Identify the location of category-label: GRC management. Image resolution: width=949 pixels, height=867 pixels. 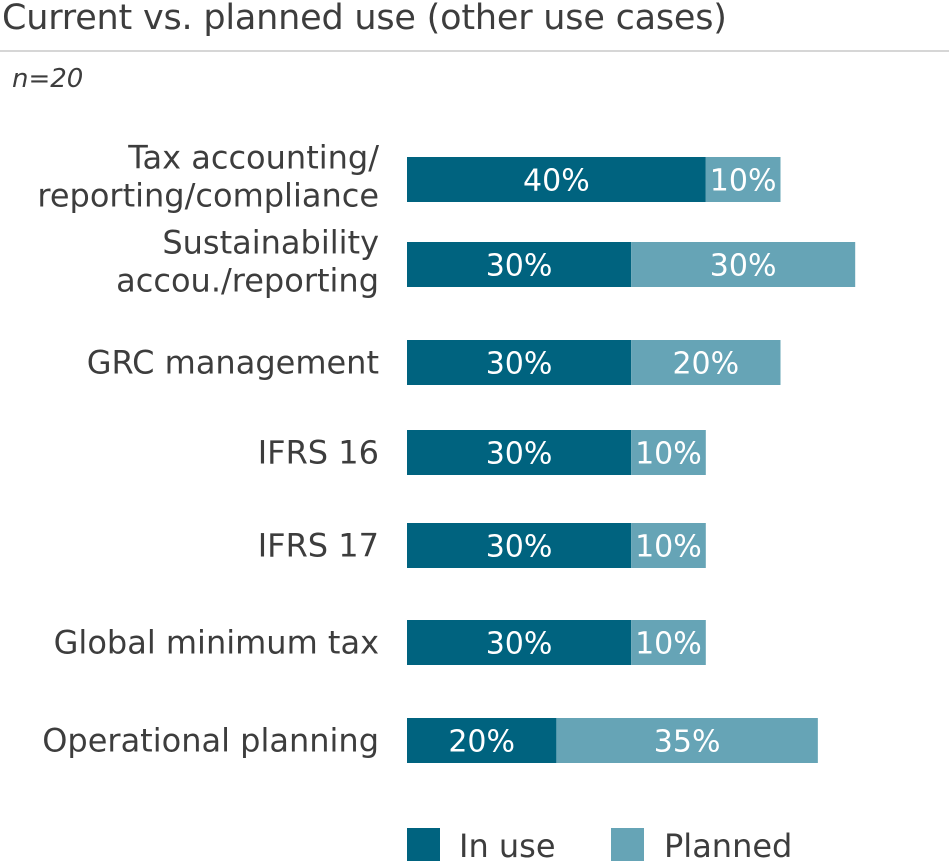
(233, 363).